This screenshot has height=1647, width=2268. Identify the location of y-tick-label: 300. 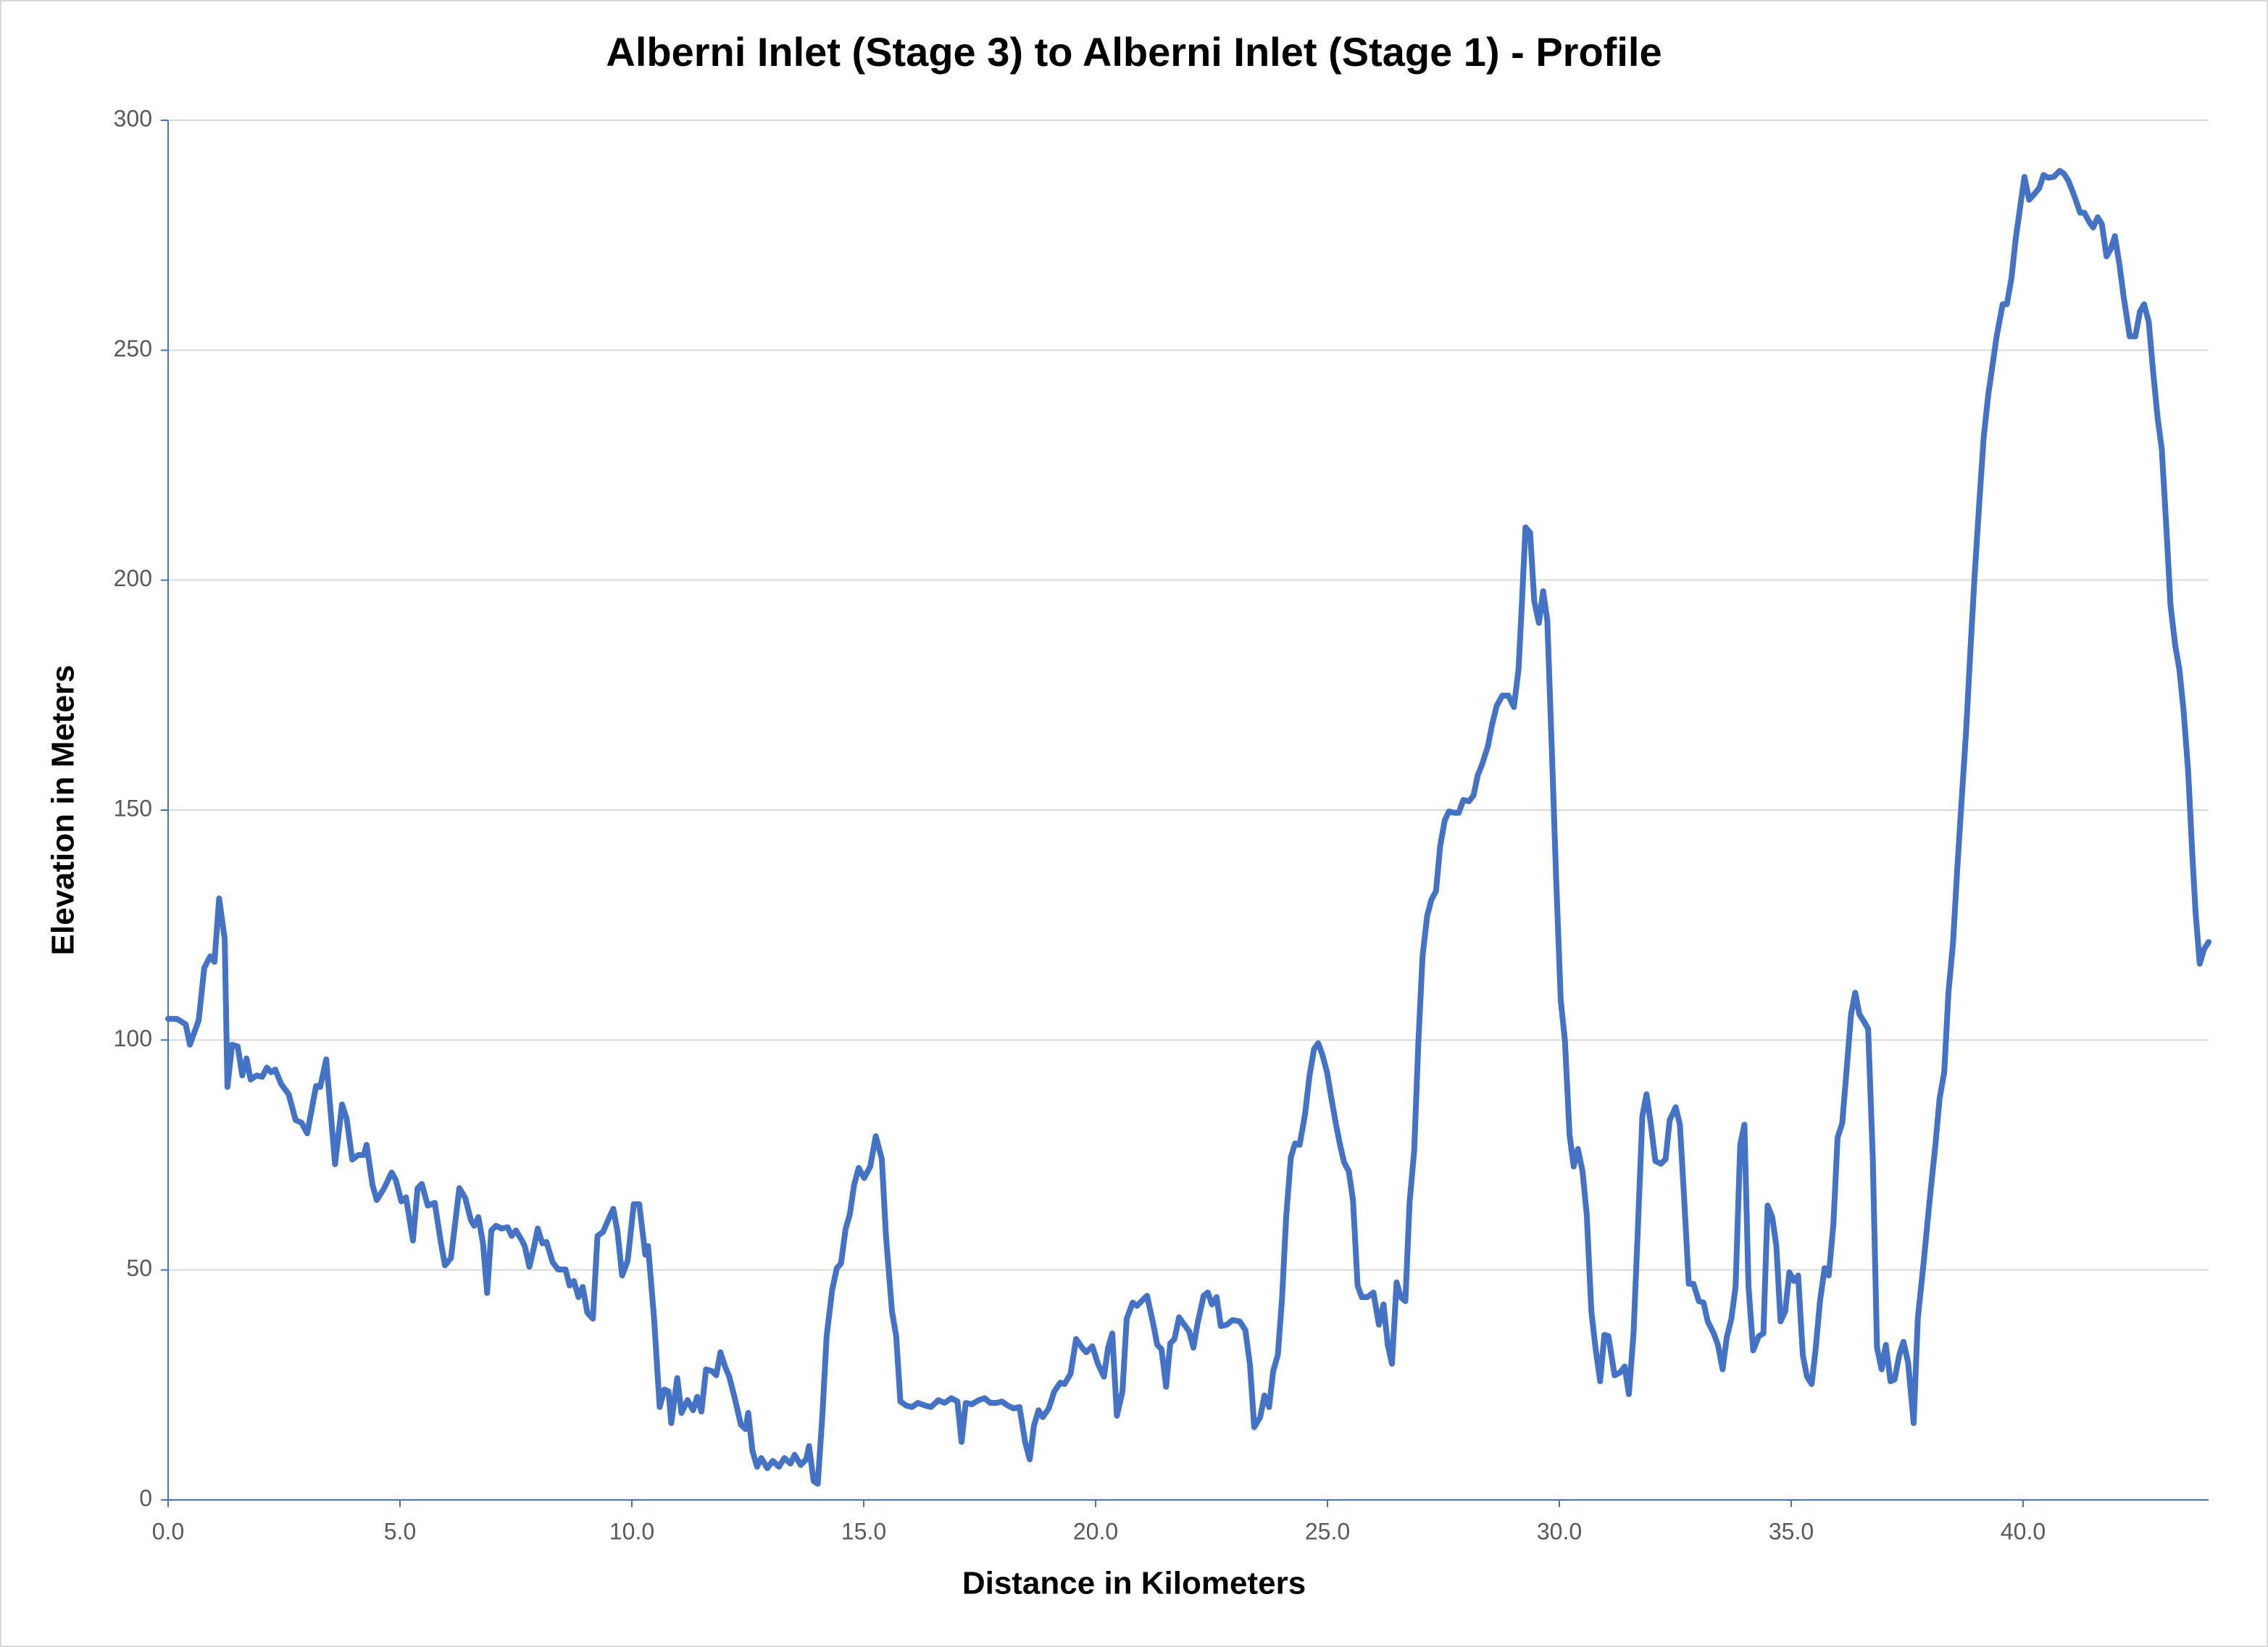
(133, 118).